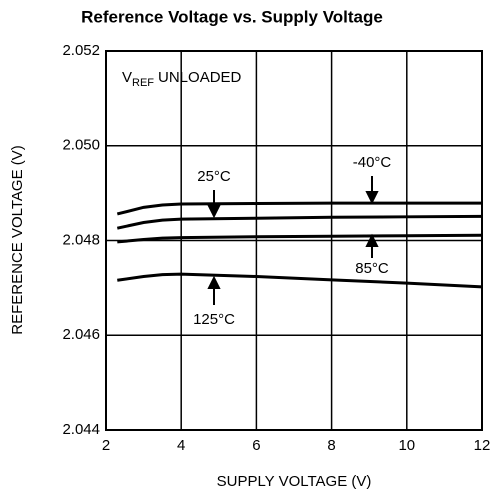  Describe the element at coordinates (81, 50) in the screenshot. I see `y-tick-label: 2.052` at that location.